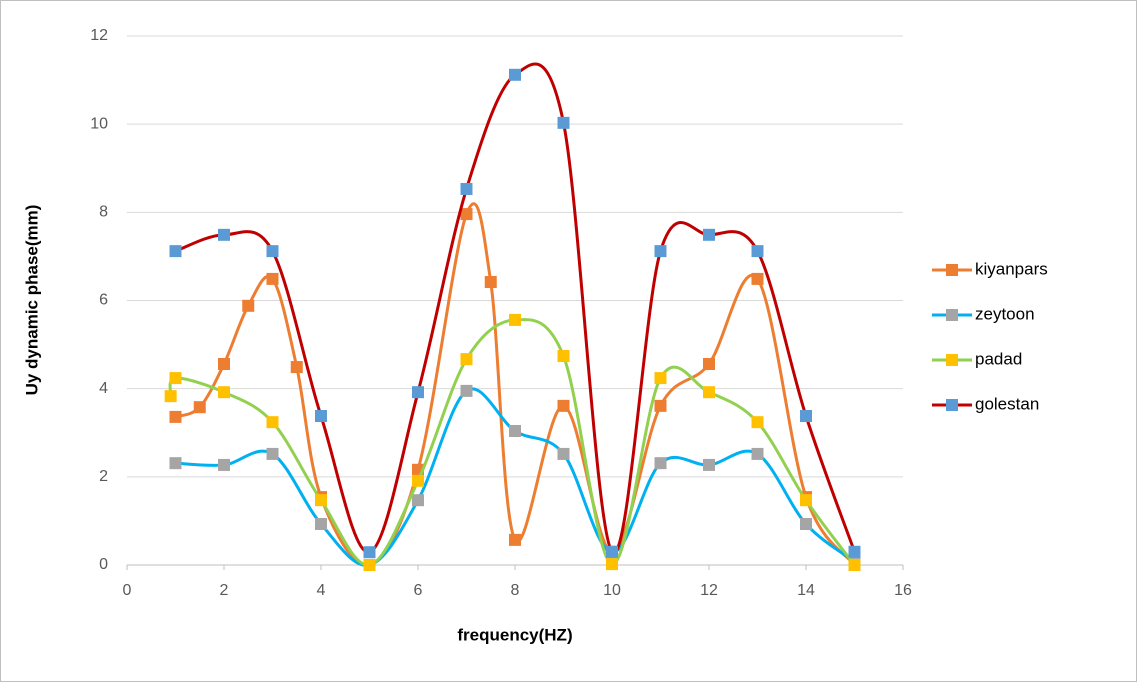  I want to click on y-tick-label: 6, so click(103, 300).